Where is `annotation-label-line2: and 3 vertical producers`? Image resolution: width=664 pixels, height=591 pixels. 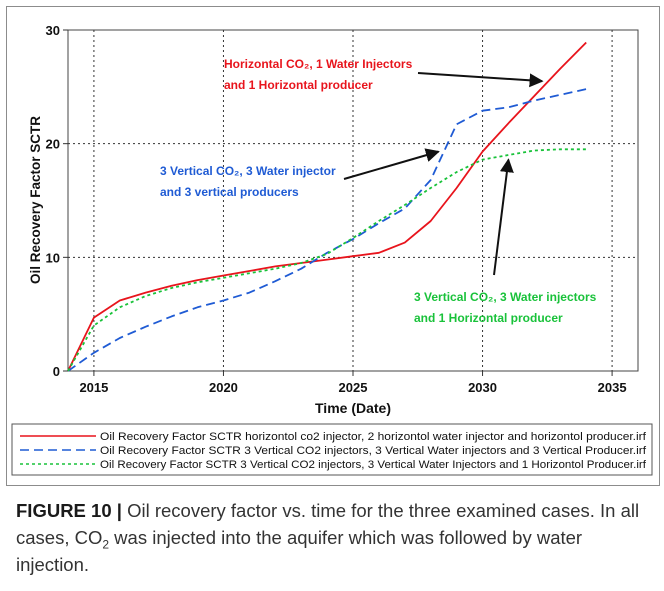 annotation-label-line2: and 3 vertical producers is located at coordinates (229, 192).